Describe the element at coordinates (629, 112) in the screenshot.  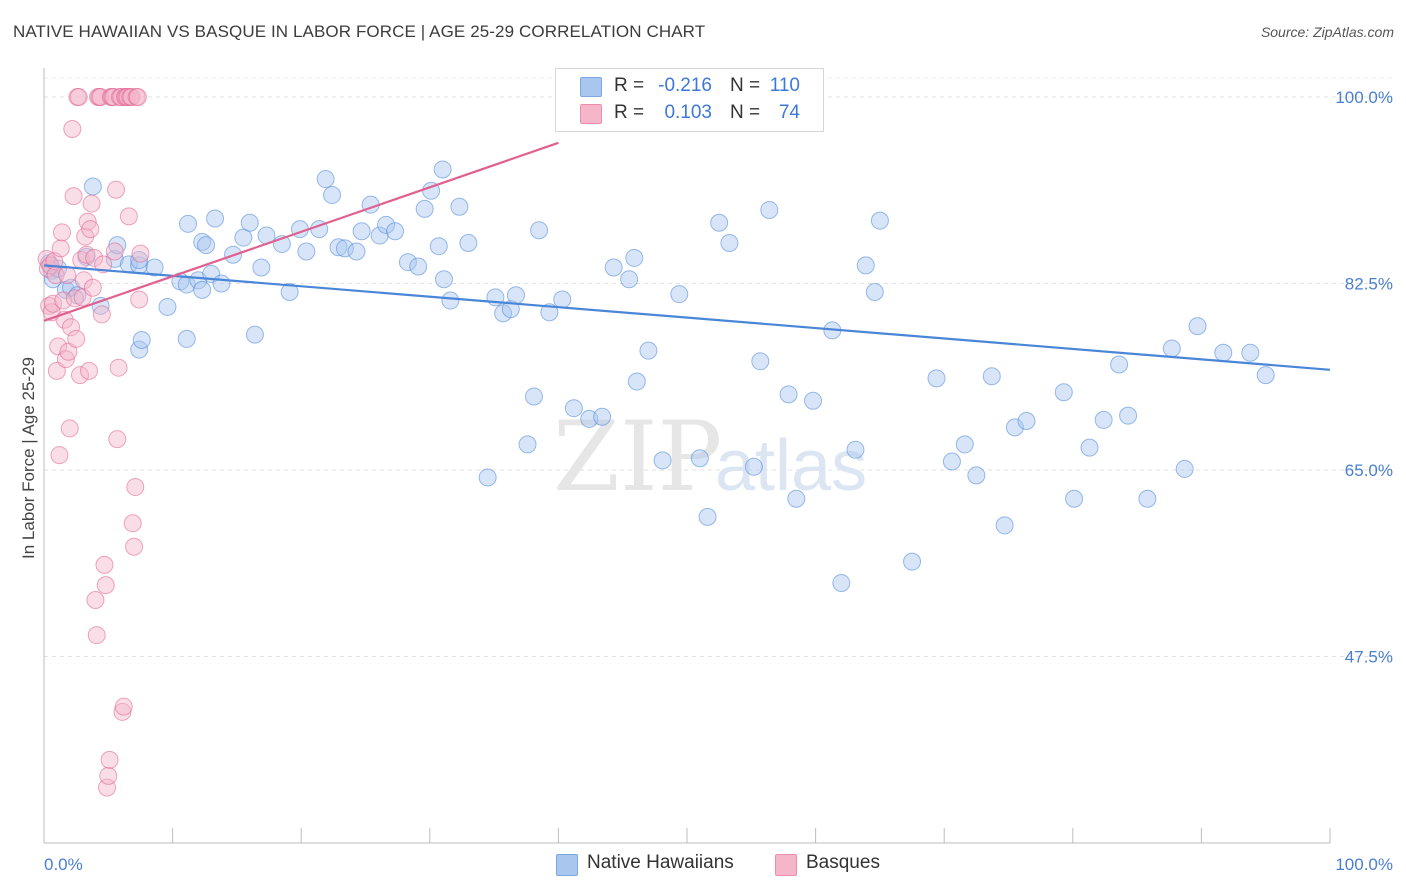
I see `legend-r-label: R =` at that location.